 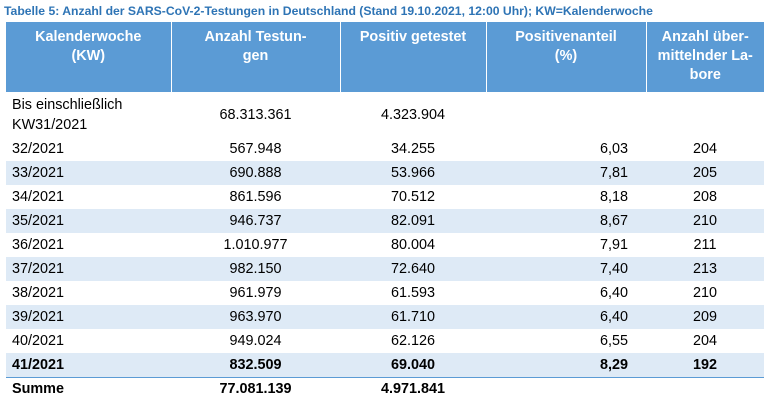 What do you see at coordinates (413, 57) in the screenshot?
I see `header-positive: Positiv getestet` at bounding box center [413, 57].